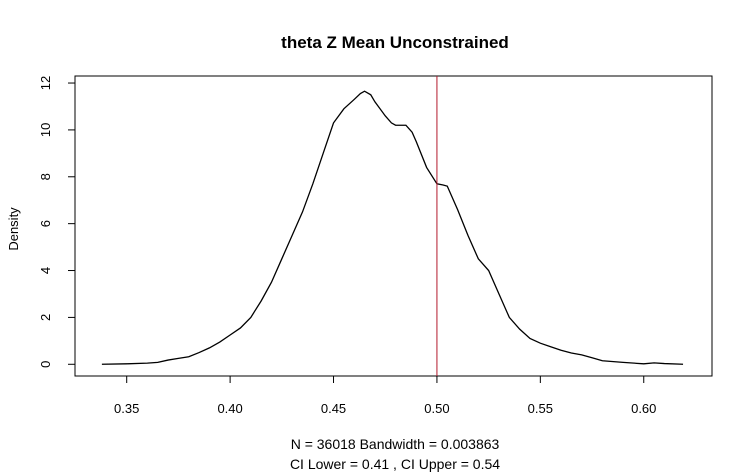 The width and height of the screenshot is (753, 475). I want to click on y-axis: 0 2 4 6 8 10 12, so click(57, 222).